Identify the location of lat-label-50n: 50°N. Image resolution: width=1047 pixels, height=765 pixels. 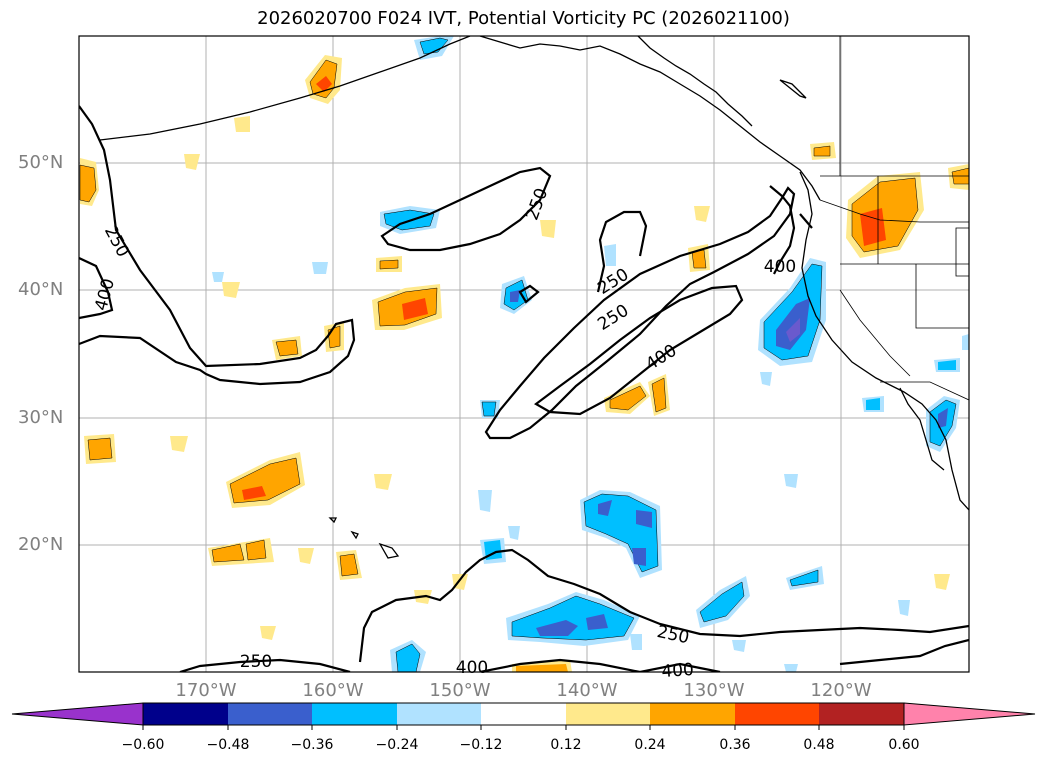
(41, 162).